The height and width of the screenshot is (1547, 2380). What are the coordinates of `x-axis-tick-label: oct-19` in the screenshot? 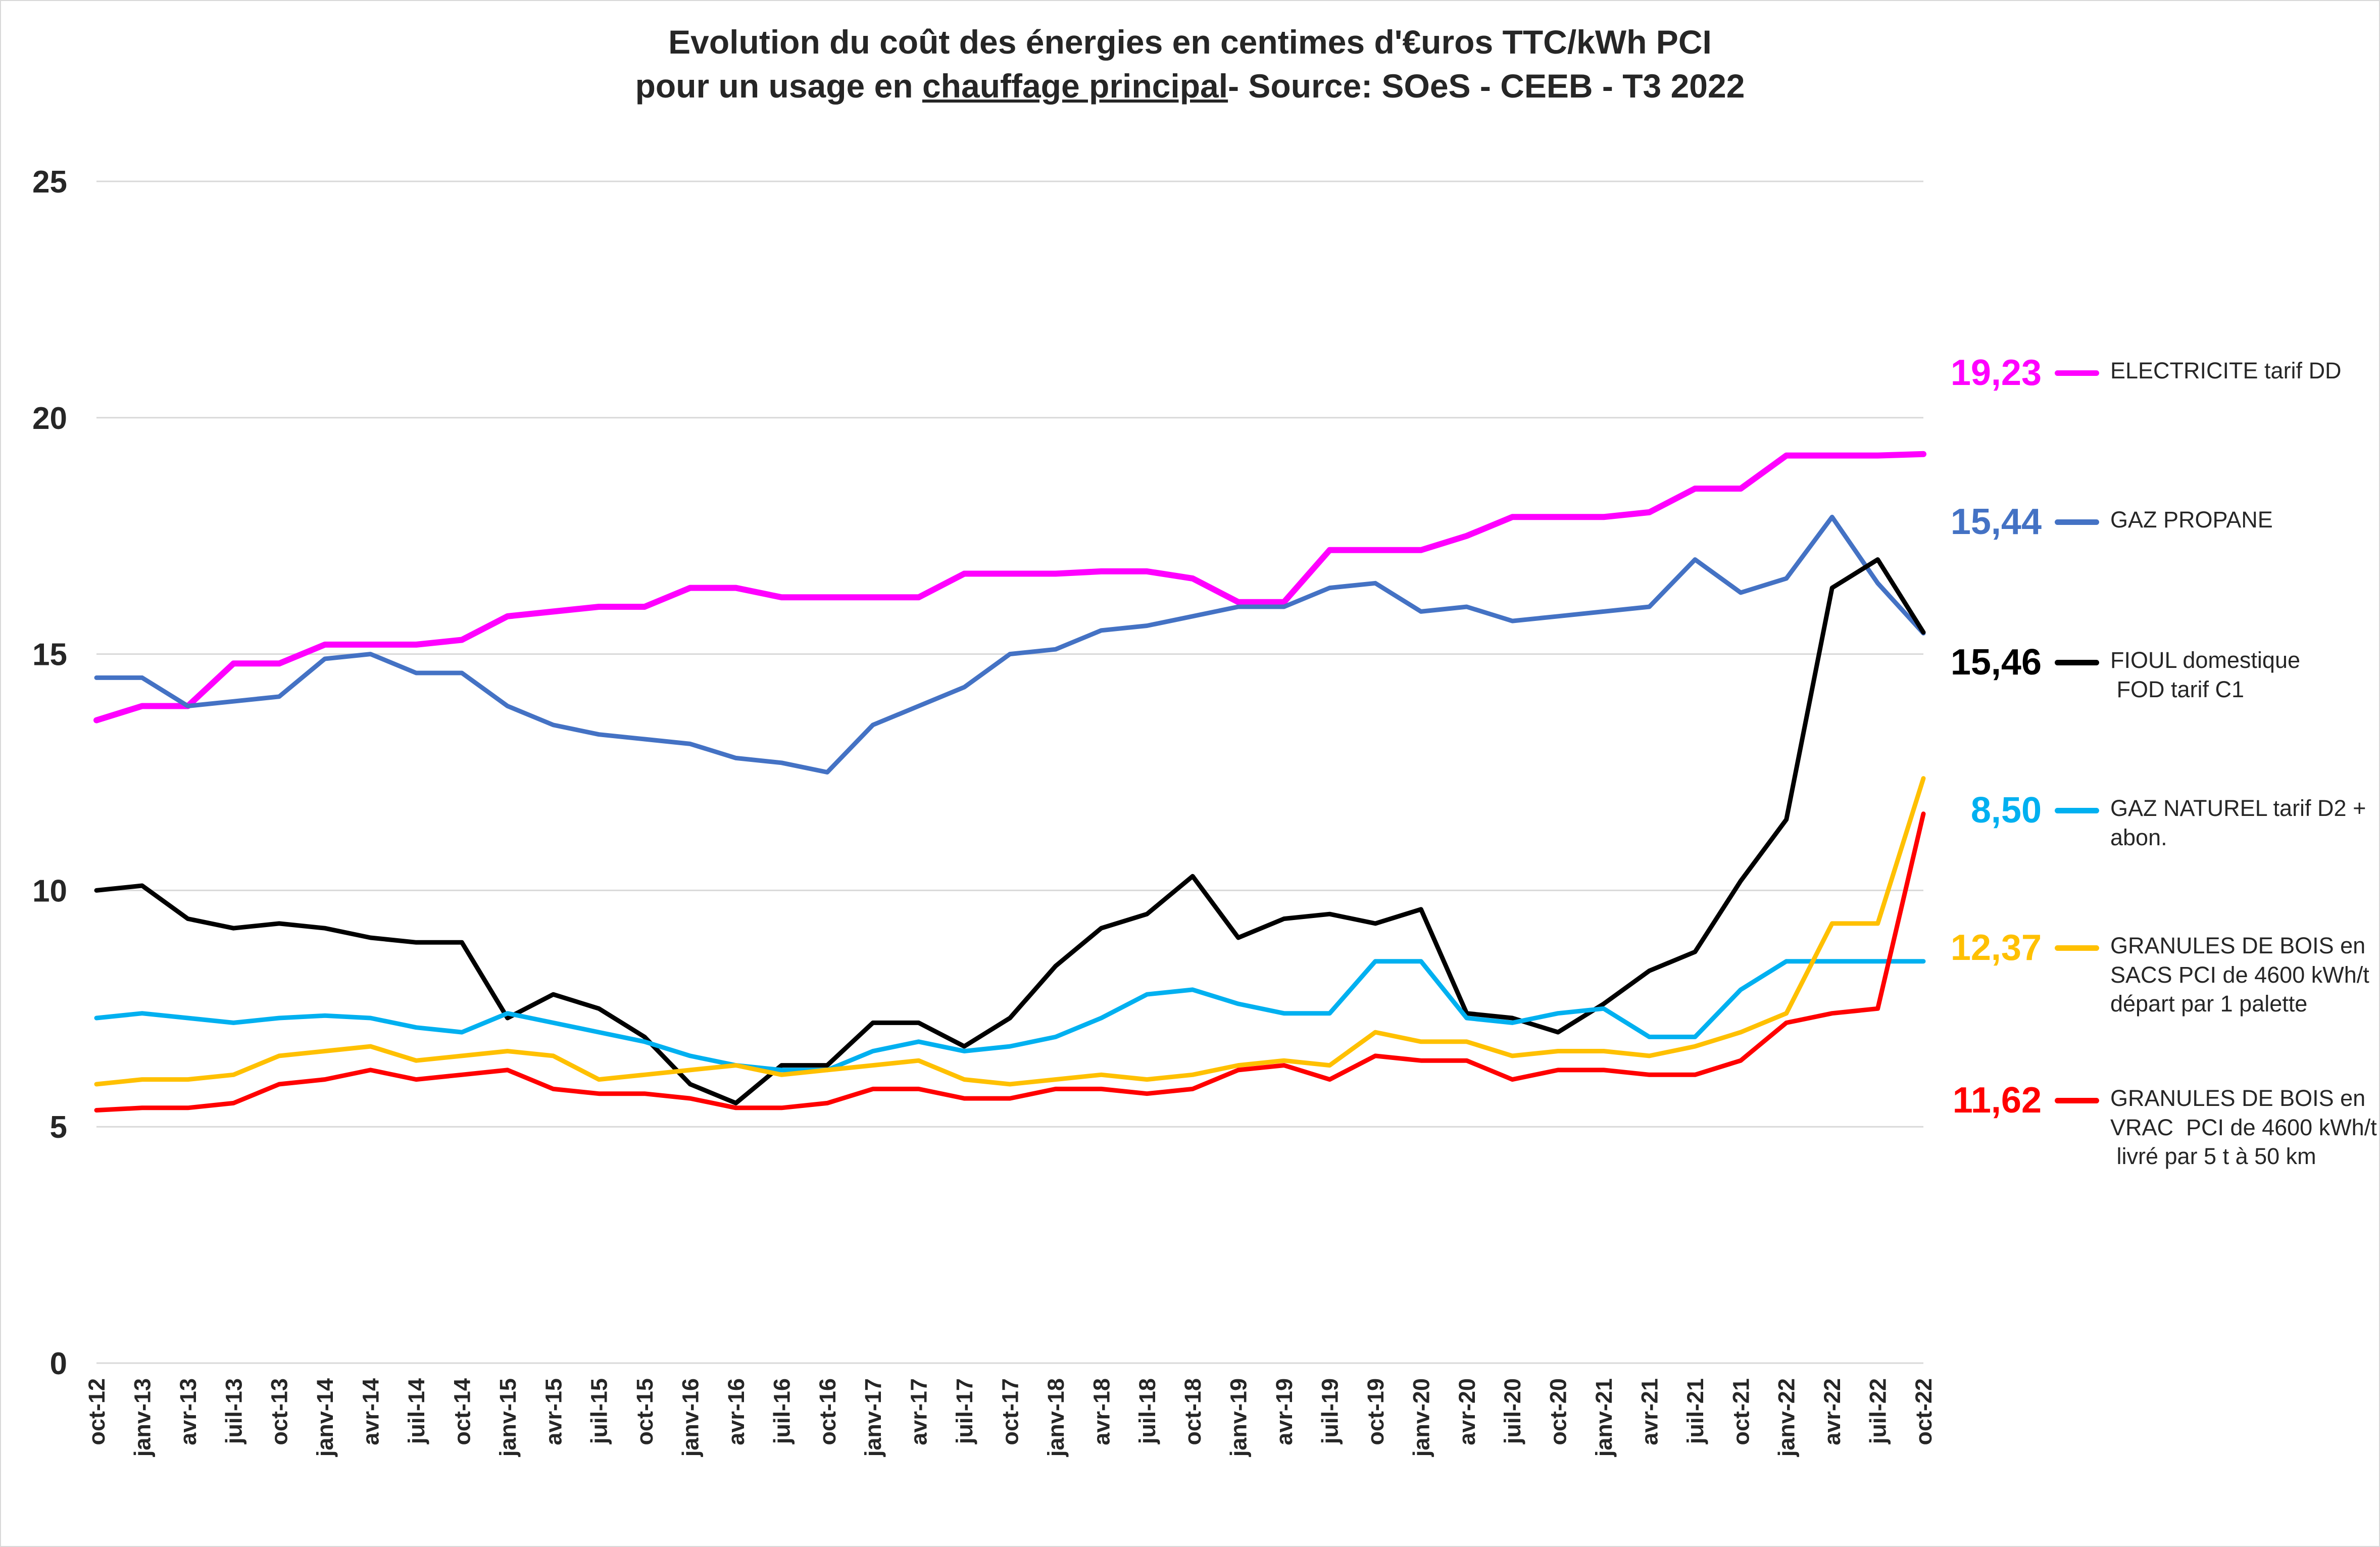 It's located at (1376, 1412).